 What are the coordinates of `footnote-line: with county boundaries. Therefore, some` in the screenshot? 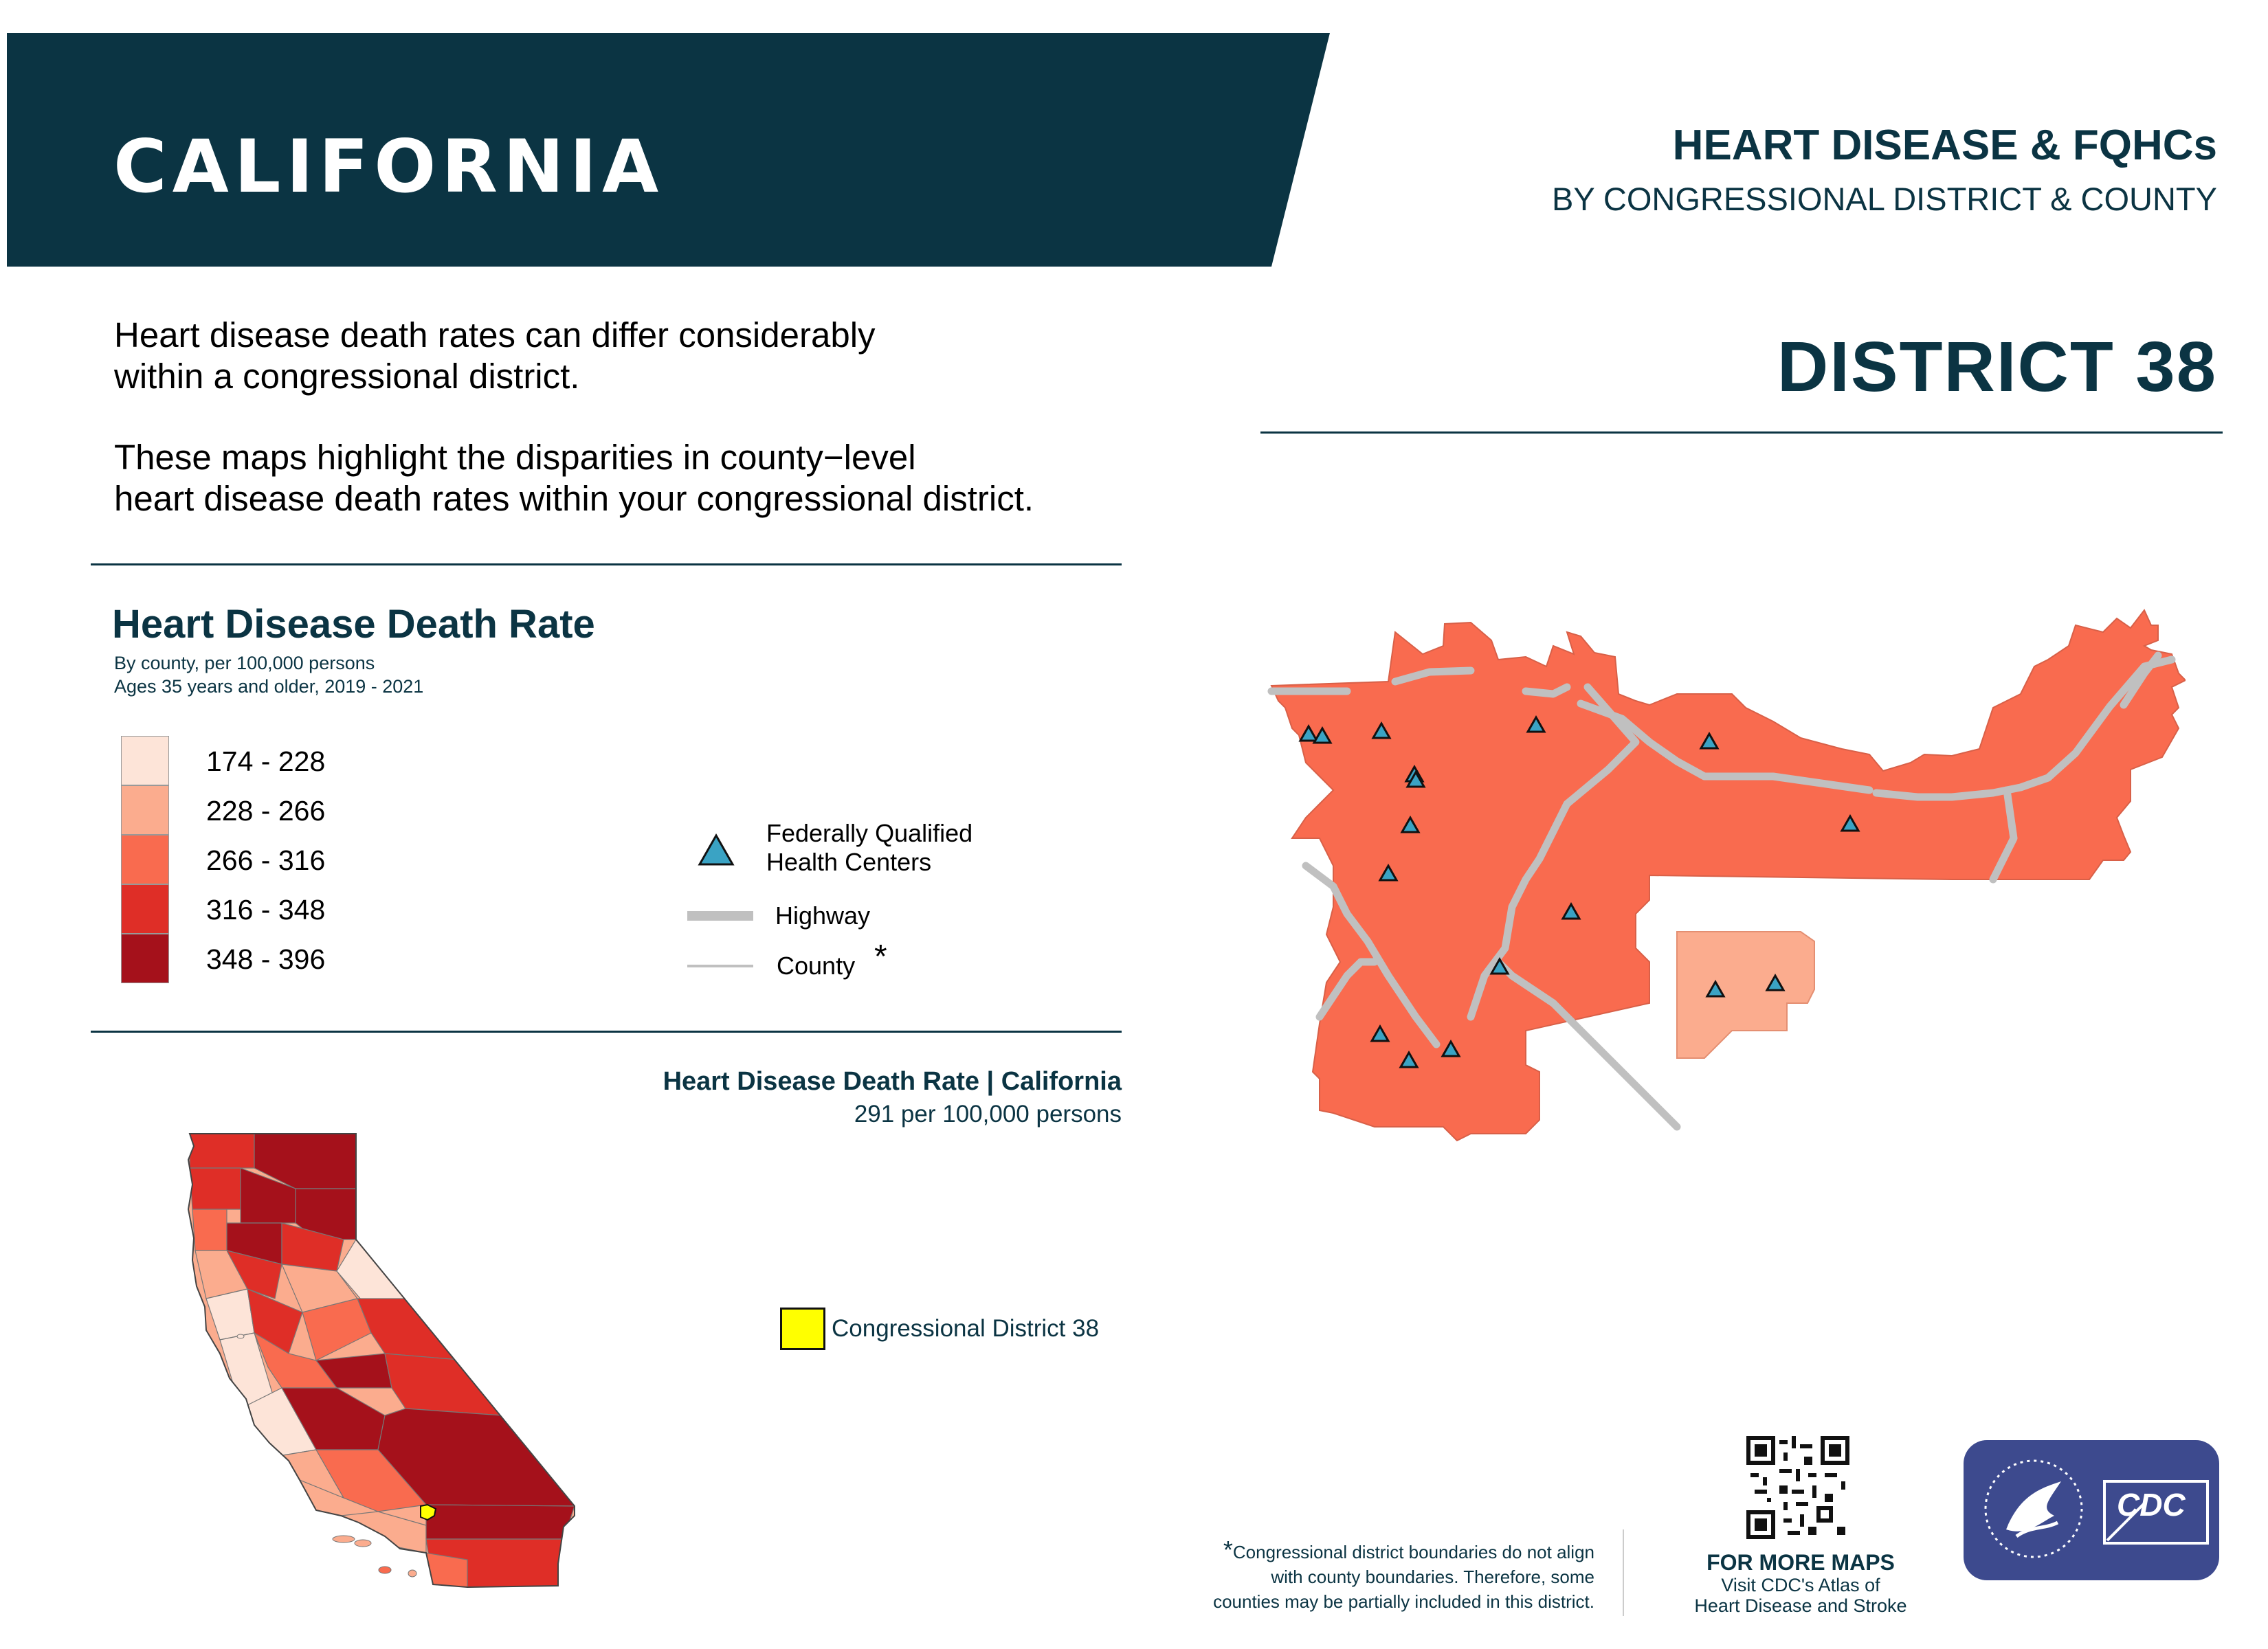 It's located at (1433, 1577).